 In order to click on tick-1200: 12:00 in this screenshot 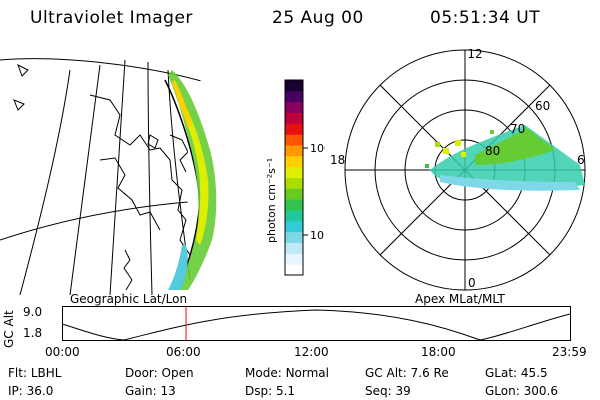, I will do `click(311, 352)`.